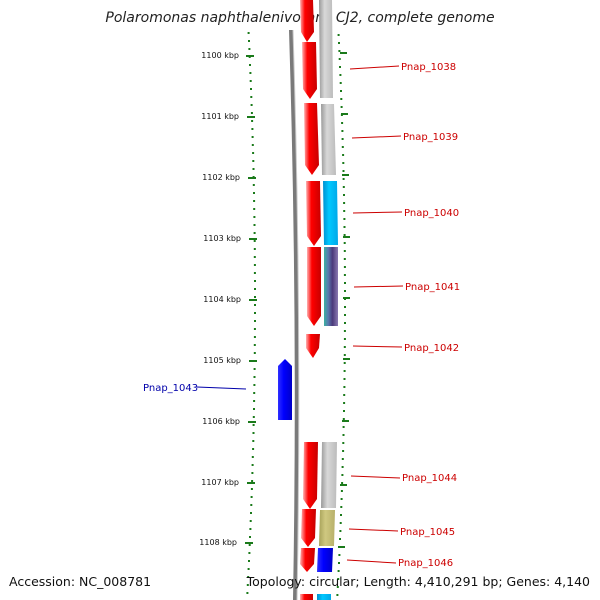  What do you see at coordinates (294, 314) in the screenshot?
I see `genome-backbone` at bounding box center [294, 314].